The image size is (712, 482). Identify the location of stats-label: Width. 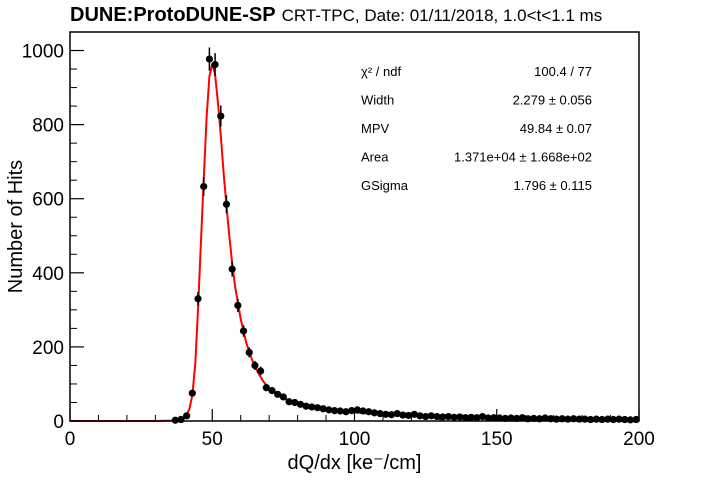
(377, 100).